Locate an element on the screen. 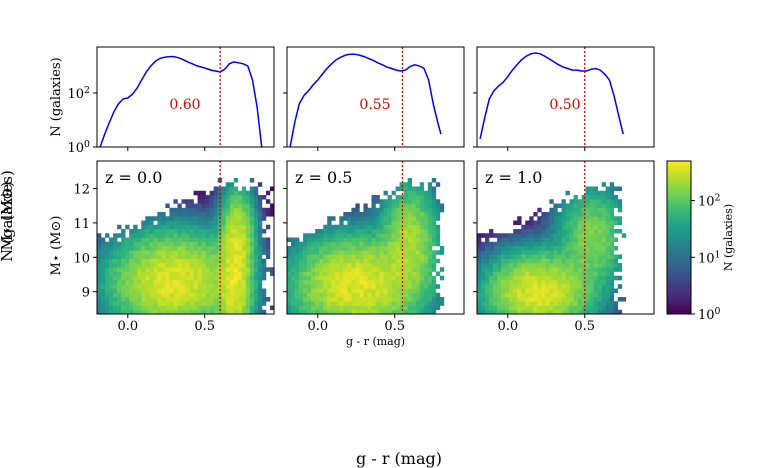  color-cut-label: 0.55 is located at coordinates (374, 105).